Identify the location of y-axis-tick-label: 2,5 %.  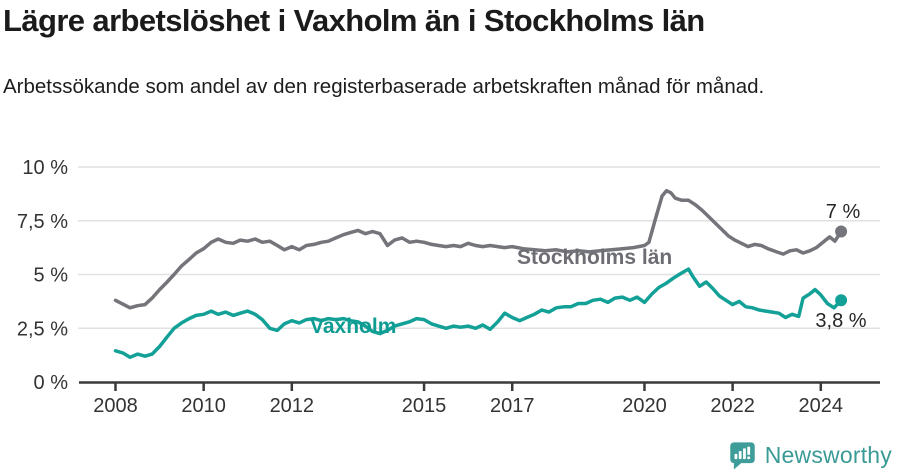
(42, 329).